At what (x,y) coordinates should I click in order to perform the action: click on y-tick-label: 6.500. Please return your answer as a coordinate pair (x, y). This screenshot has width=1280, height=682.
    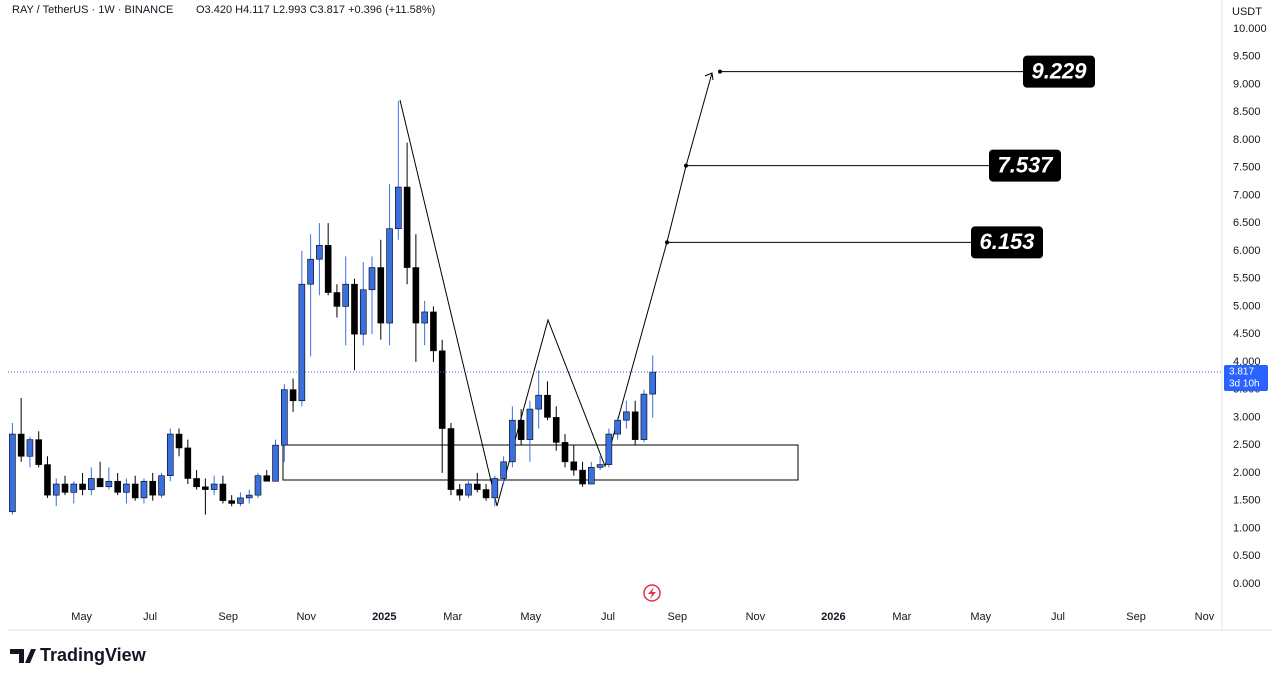
    Looking at the image, I should click on (1247, 223).